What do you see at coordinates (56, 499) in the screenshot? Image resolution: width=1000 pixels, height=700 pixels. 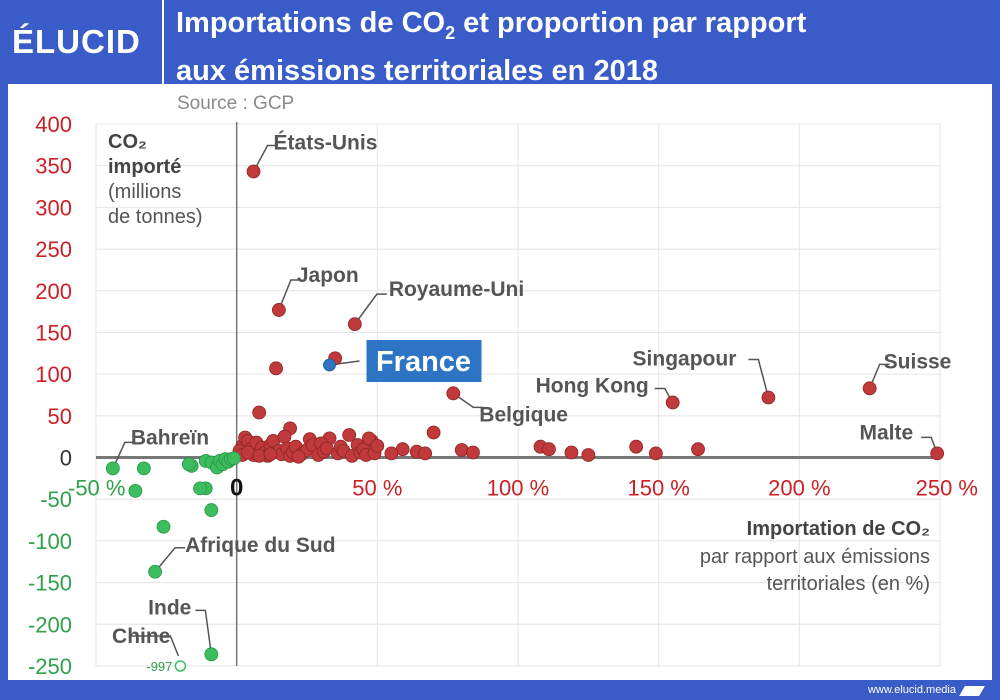 I see `y-tick-label: -50` at bounding box center [56, 499].